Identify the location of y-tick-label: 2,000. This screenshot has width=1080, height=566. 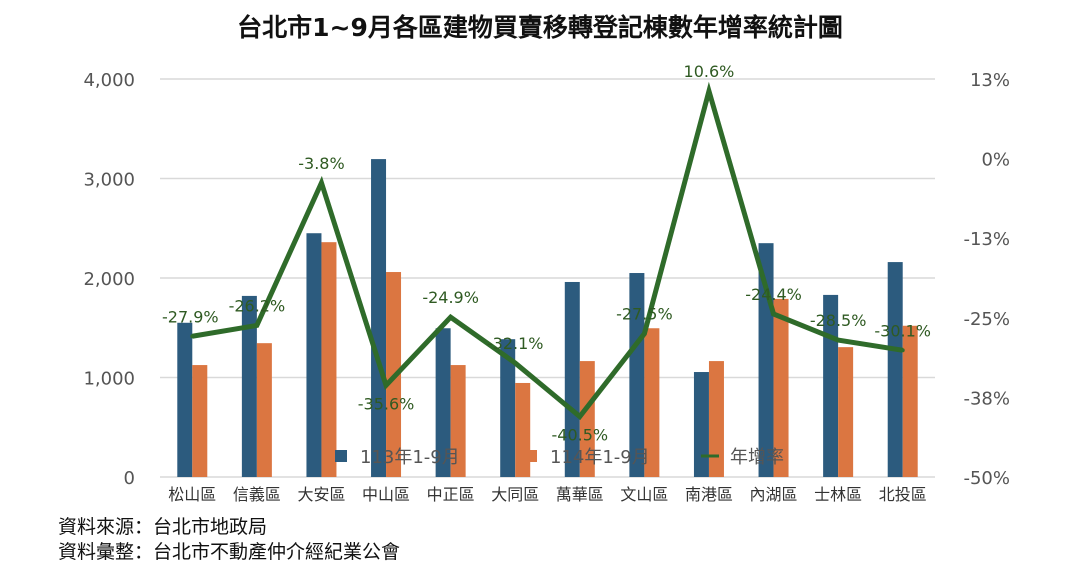
(109, 279).